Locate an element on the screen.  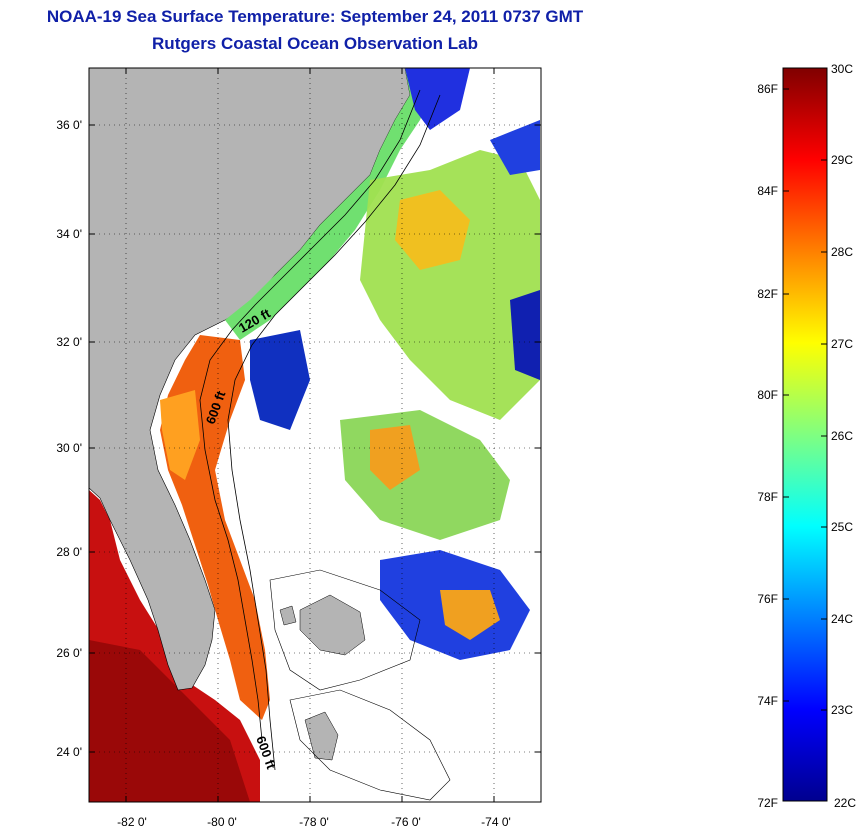
colorbar is located at coordinates (805, 434).